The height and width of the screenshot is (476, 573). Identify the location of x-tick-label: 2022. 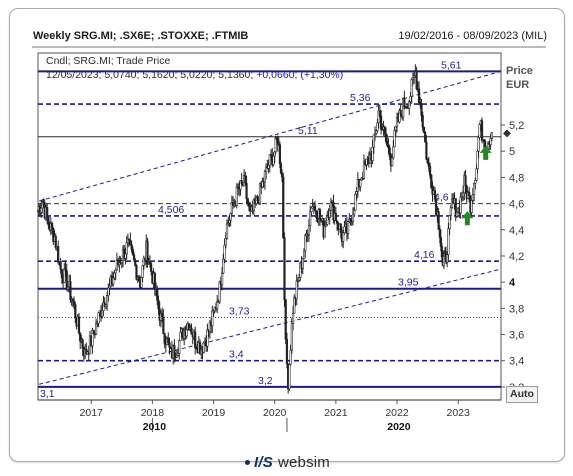
(397, 413).